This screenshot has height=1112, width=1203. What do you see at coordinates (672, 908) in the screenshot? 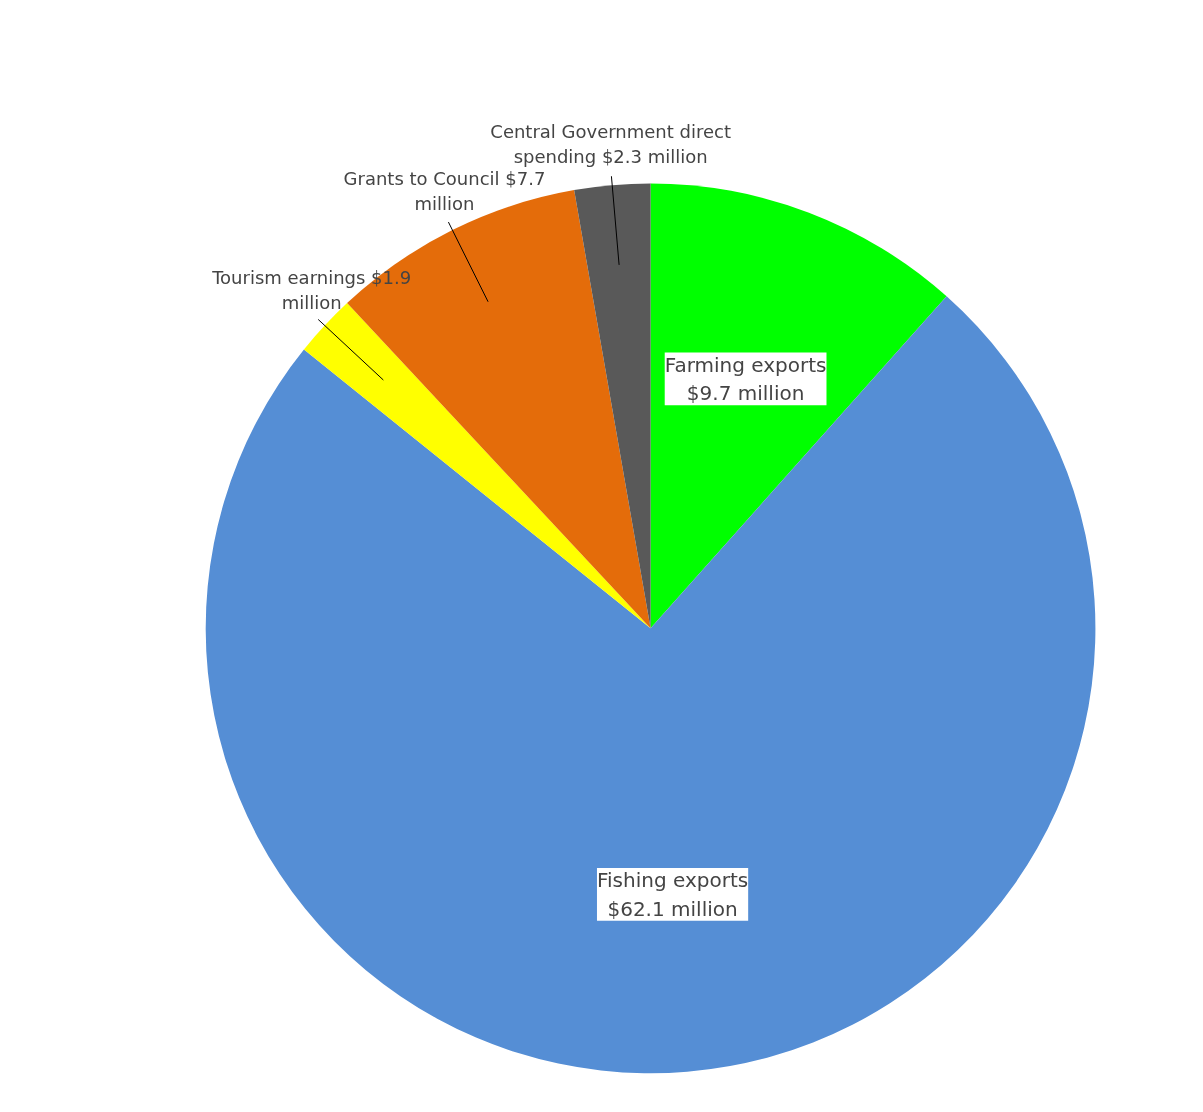
I see `data-label: $62.1 million` at bounding box center [672, 908].